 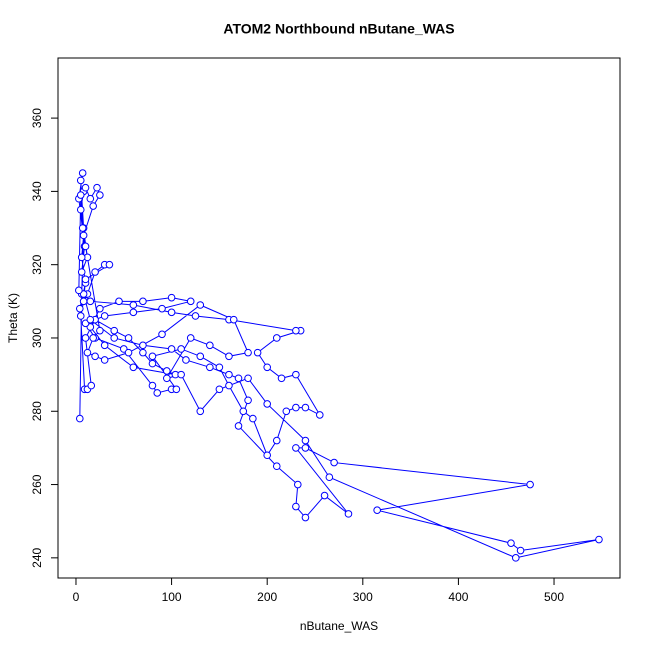 What do you see at coordinates (338, 29) in the screenshot?
I see `chart-title: ATOM2 Northbound nButane_WAS` at bounding box center [338, 29].